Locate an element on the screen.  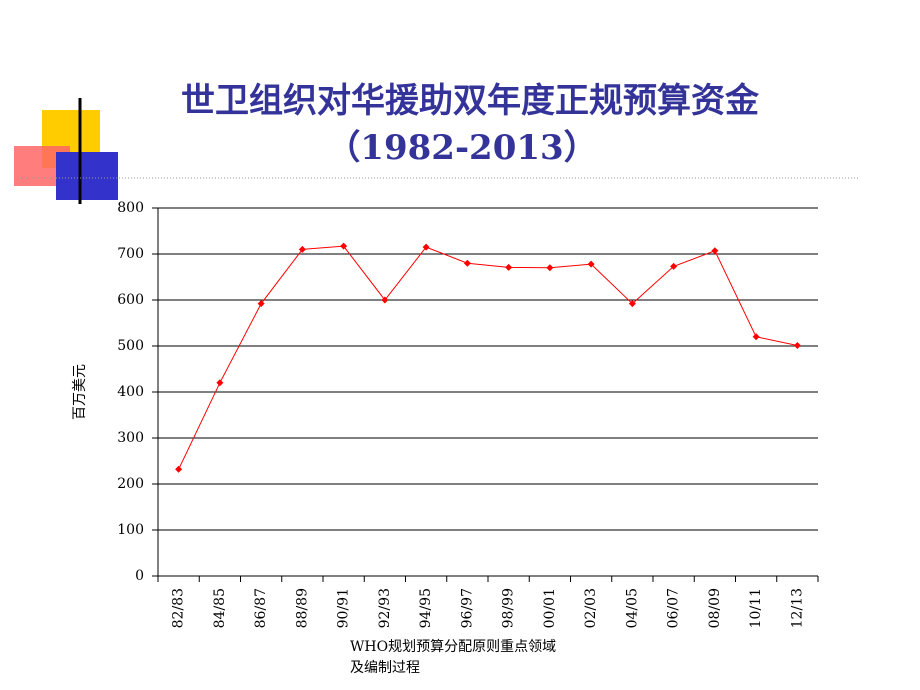
chart-title: 世卫组织对华援助双年度正规预算资金 is located at coordinates (470, 101).